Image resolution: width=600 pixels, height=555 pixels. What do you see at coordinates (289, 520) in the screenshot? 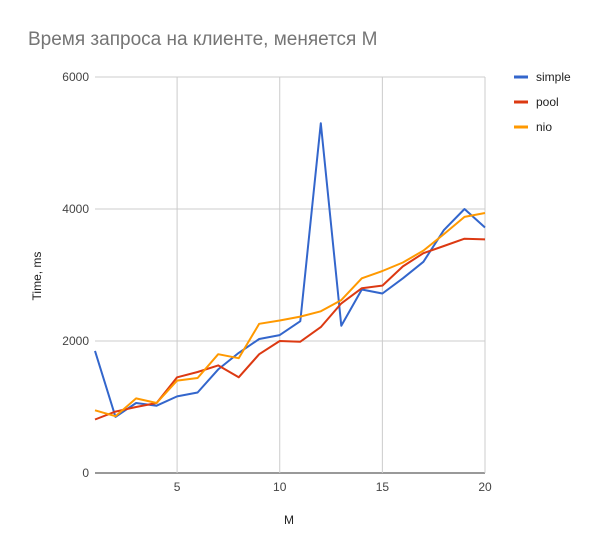
I see `x-axis-title: M` at bounding box center [289, 520].